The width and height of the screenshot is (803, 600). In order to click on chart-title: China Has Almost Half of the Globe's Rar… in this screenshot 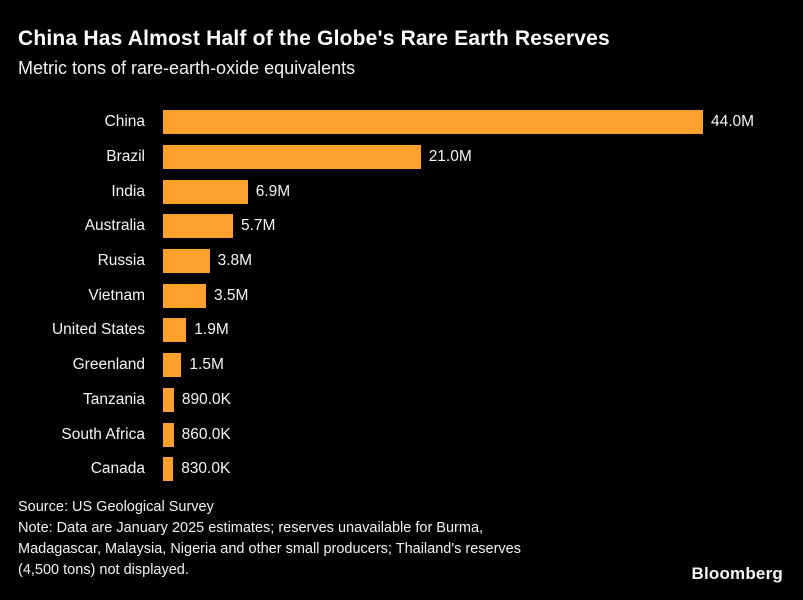, I will do `click(314, 38)`.